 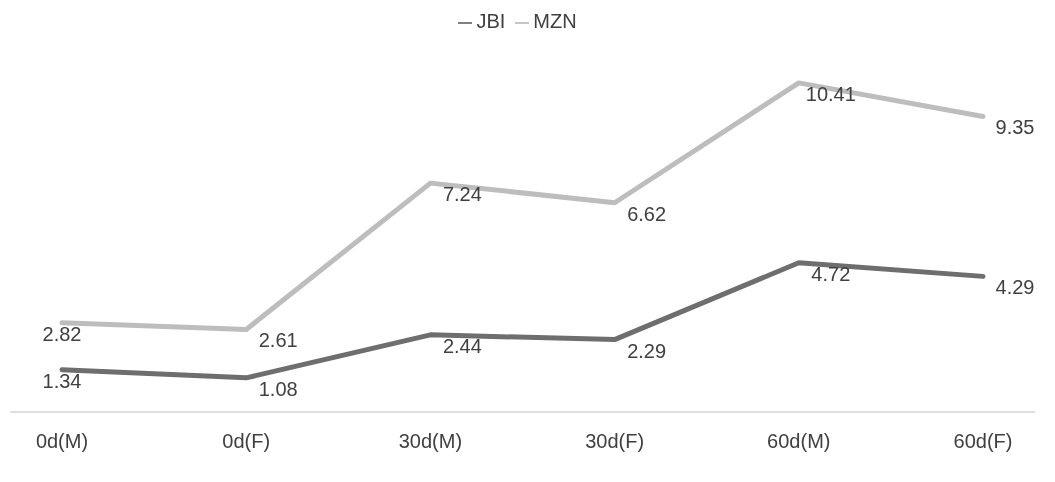 I want to click on data-label: 2.44, so click(x=462, y=345).